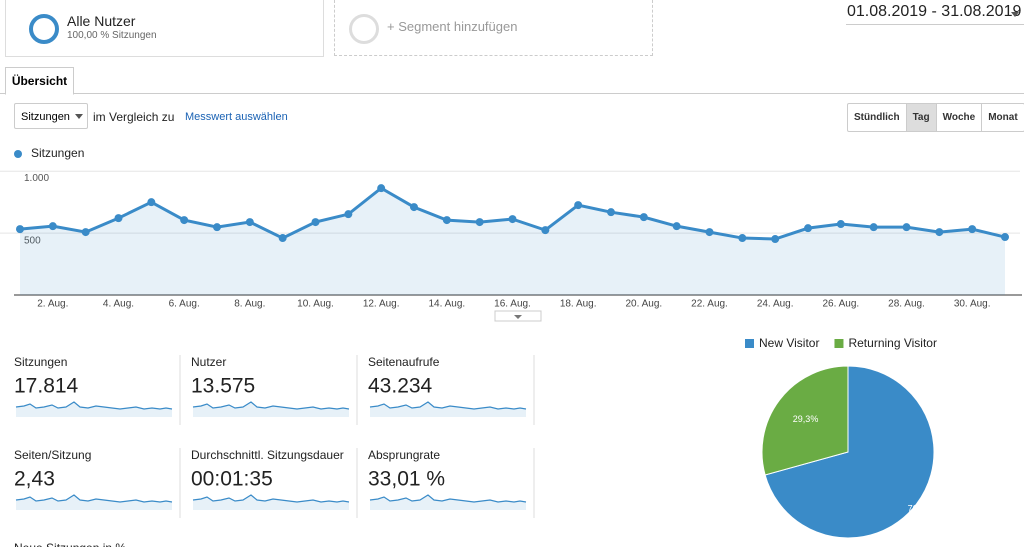 The height and width of the screenshot is (547, 1024). What do you see at coordinates (1015, 16) in the screenshot?
I see `date-dropdown` at bounding box center [1015, 16].